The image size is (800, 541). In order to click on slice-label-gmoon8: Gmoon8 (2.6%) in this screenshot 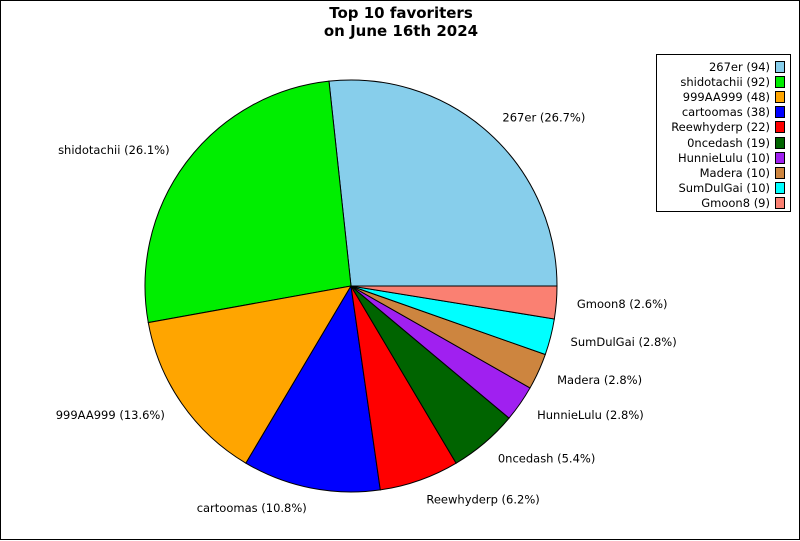, I will do `click(622, 304)`.